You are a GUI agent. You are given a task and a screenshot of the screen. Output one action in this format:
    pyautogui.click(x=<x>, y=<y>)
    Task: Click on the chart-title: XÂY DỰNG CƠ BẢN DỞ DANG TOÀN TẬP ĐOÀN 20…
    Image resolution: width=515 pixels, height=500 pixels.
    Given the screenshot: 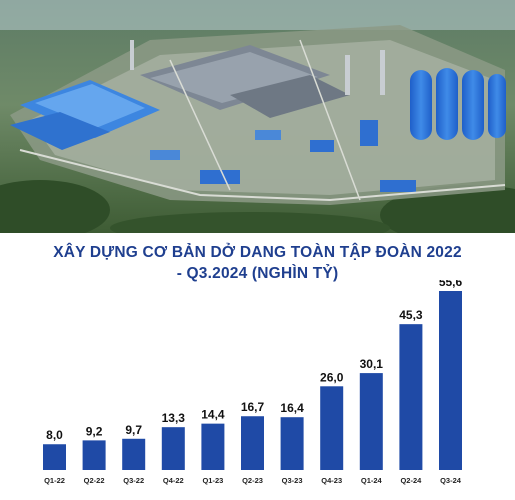 What is the action you would take?
    pyautogui.click(x=257, y=263)
    